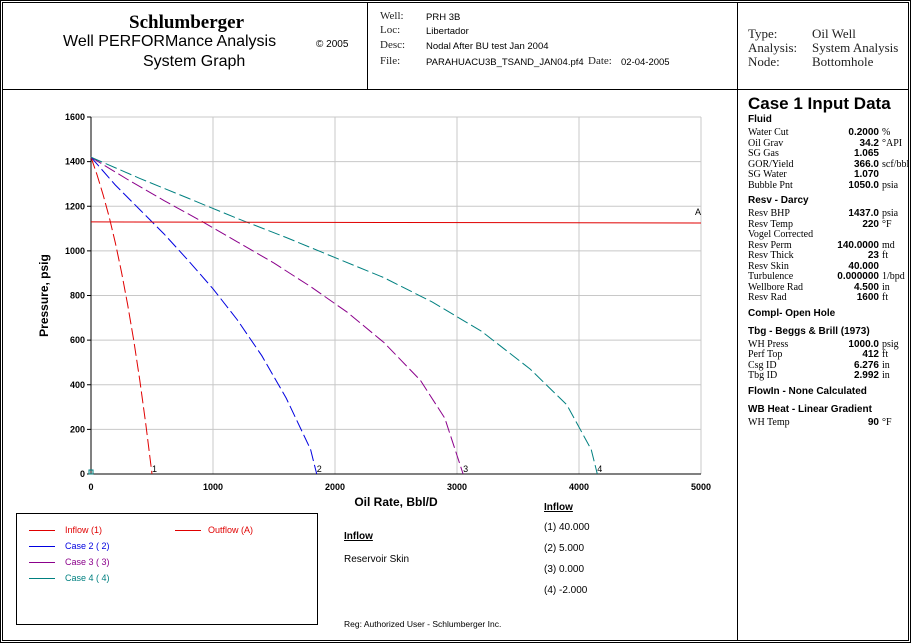 This screenshot has width=911, height=643. What do you see at coordinates (77, 385) in the screenshot?
I see `y-tick-label: 400` at bounding box center [77, 385].